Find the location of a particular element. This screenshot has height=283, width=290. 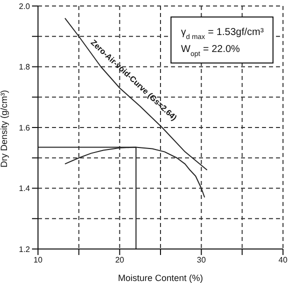

annotation: W$_{opt}$ = 22.0% is located at coordinates (210, 51).